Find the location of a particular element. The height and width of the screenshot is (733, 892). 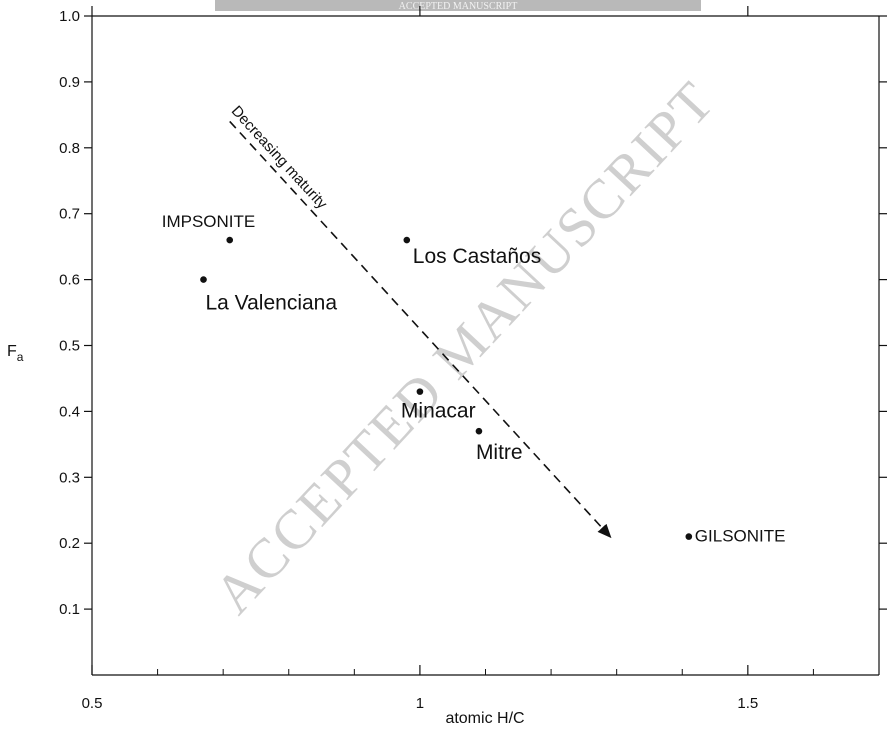

y-tick-label: 0.5 is located at coordinates (69, 346).